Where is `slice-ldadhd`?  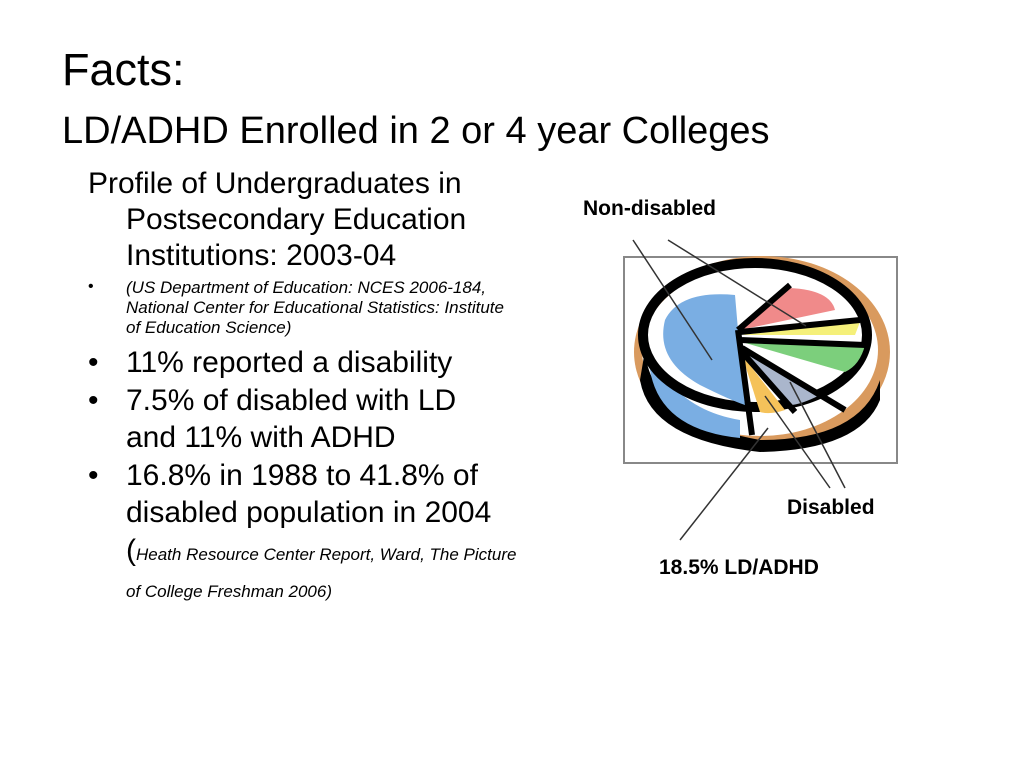 slice-ldadhd is located at coordinates (763, 384).